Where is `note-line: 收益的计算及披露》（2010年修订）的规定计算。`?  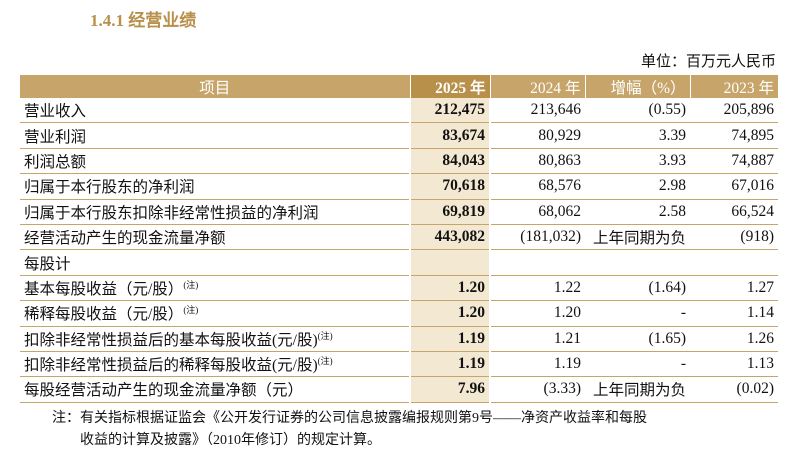
note-line: 收益的计算及披露》（2010年修订）的规定计算。 is located at coordinates (230, 440).